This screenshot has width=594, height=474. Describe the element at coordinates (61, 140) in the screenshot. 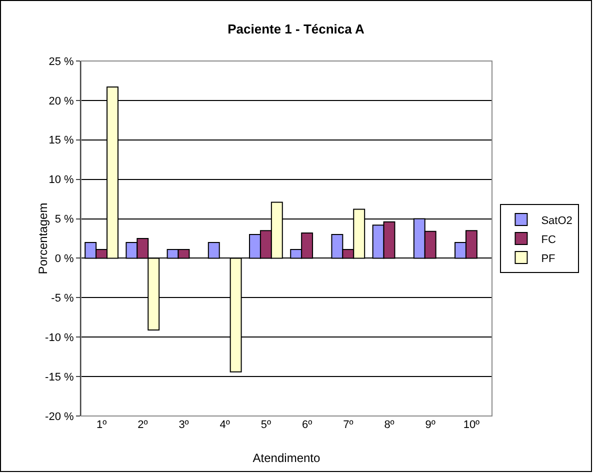

I see `y-tick-label: 15 %` at that location.